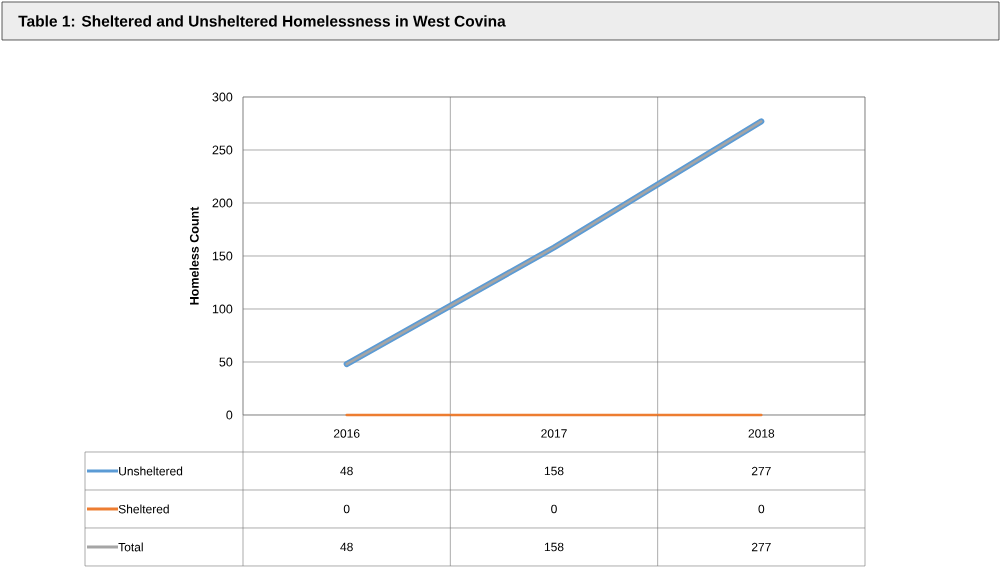 The width and height of the screenshot is (1002, 575). Describe the element at coordinates (554, 433) in the screenshot. I see `x-tick-label: 2017` at that location.